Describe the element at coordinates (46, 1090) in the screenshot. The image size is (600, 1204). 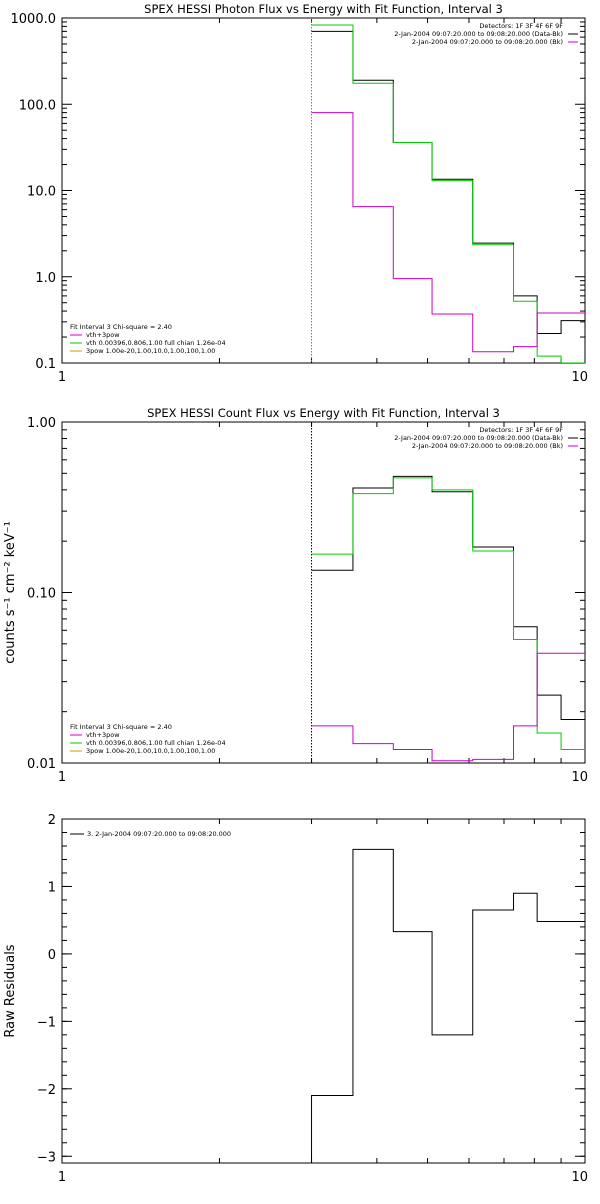
I see `y-tick-label: −2` at that location.